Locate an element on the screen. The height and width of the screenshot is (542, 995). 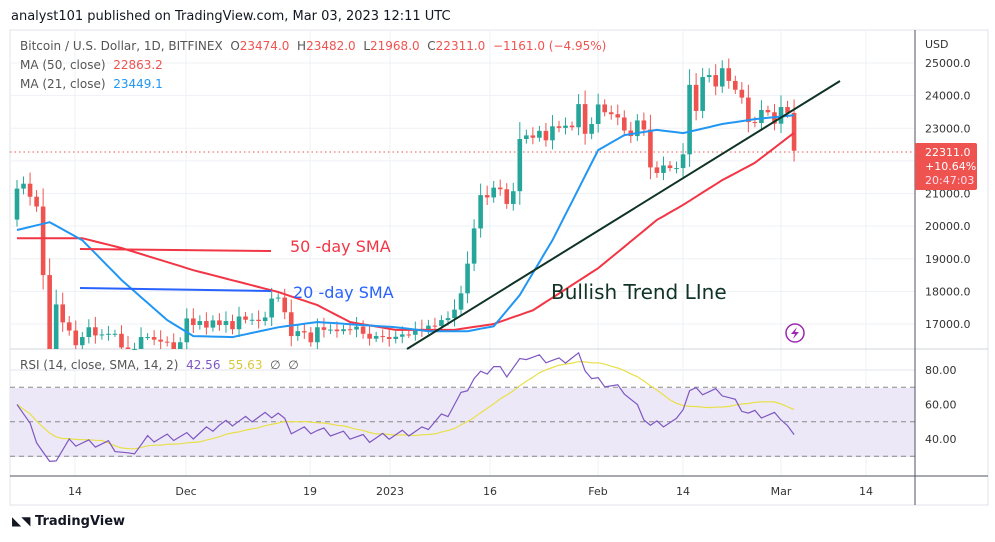
tradingview-logo: ◣◥ TradingView is located at coordinates (68, 521).